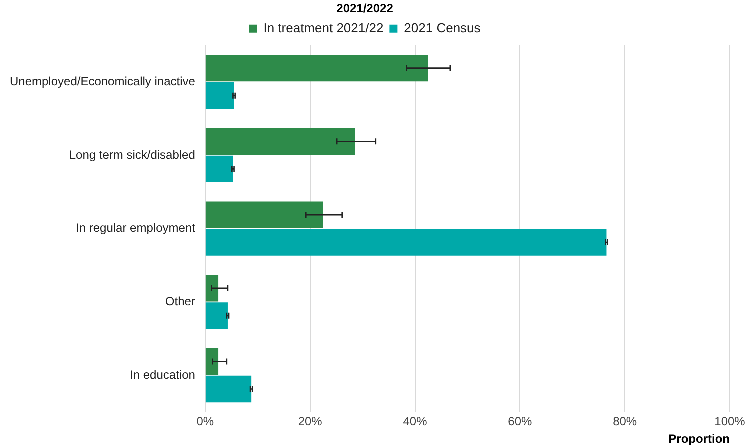 This screenshot has width=750, height=447. What do you see at coordinates (730, 421) in the screenshot?
I see `x-tick-label: 100%` at bounding box center [730, 421].